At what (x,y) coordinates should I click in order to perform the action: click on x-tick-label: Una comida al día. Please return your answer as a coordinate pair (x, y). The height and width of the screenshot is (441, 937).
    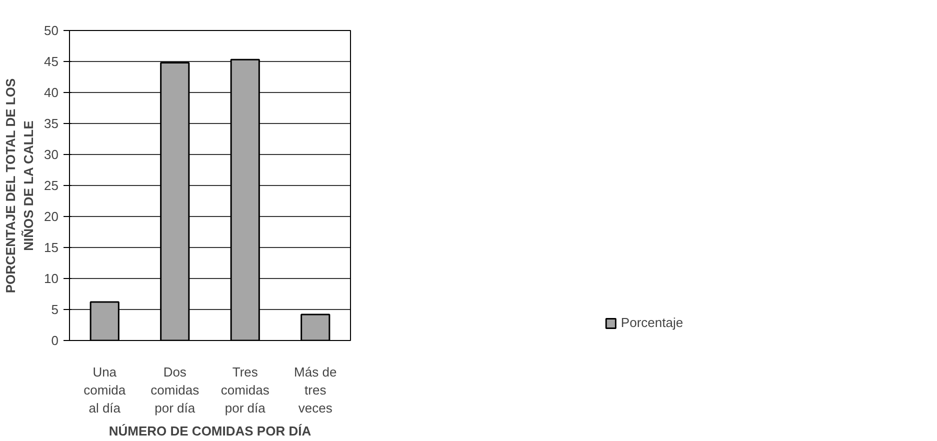
    Looking at the image, I should click on (105, 390).